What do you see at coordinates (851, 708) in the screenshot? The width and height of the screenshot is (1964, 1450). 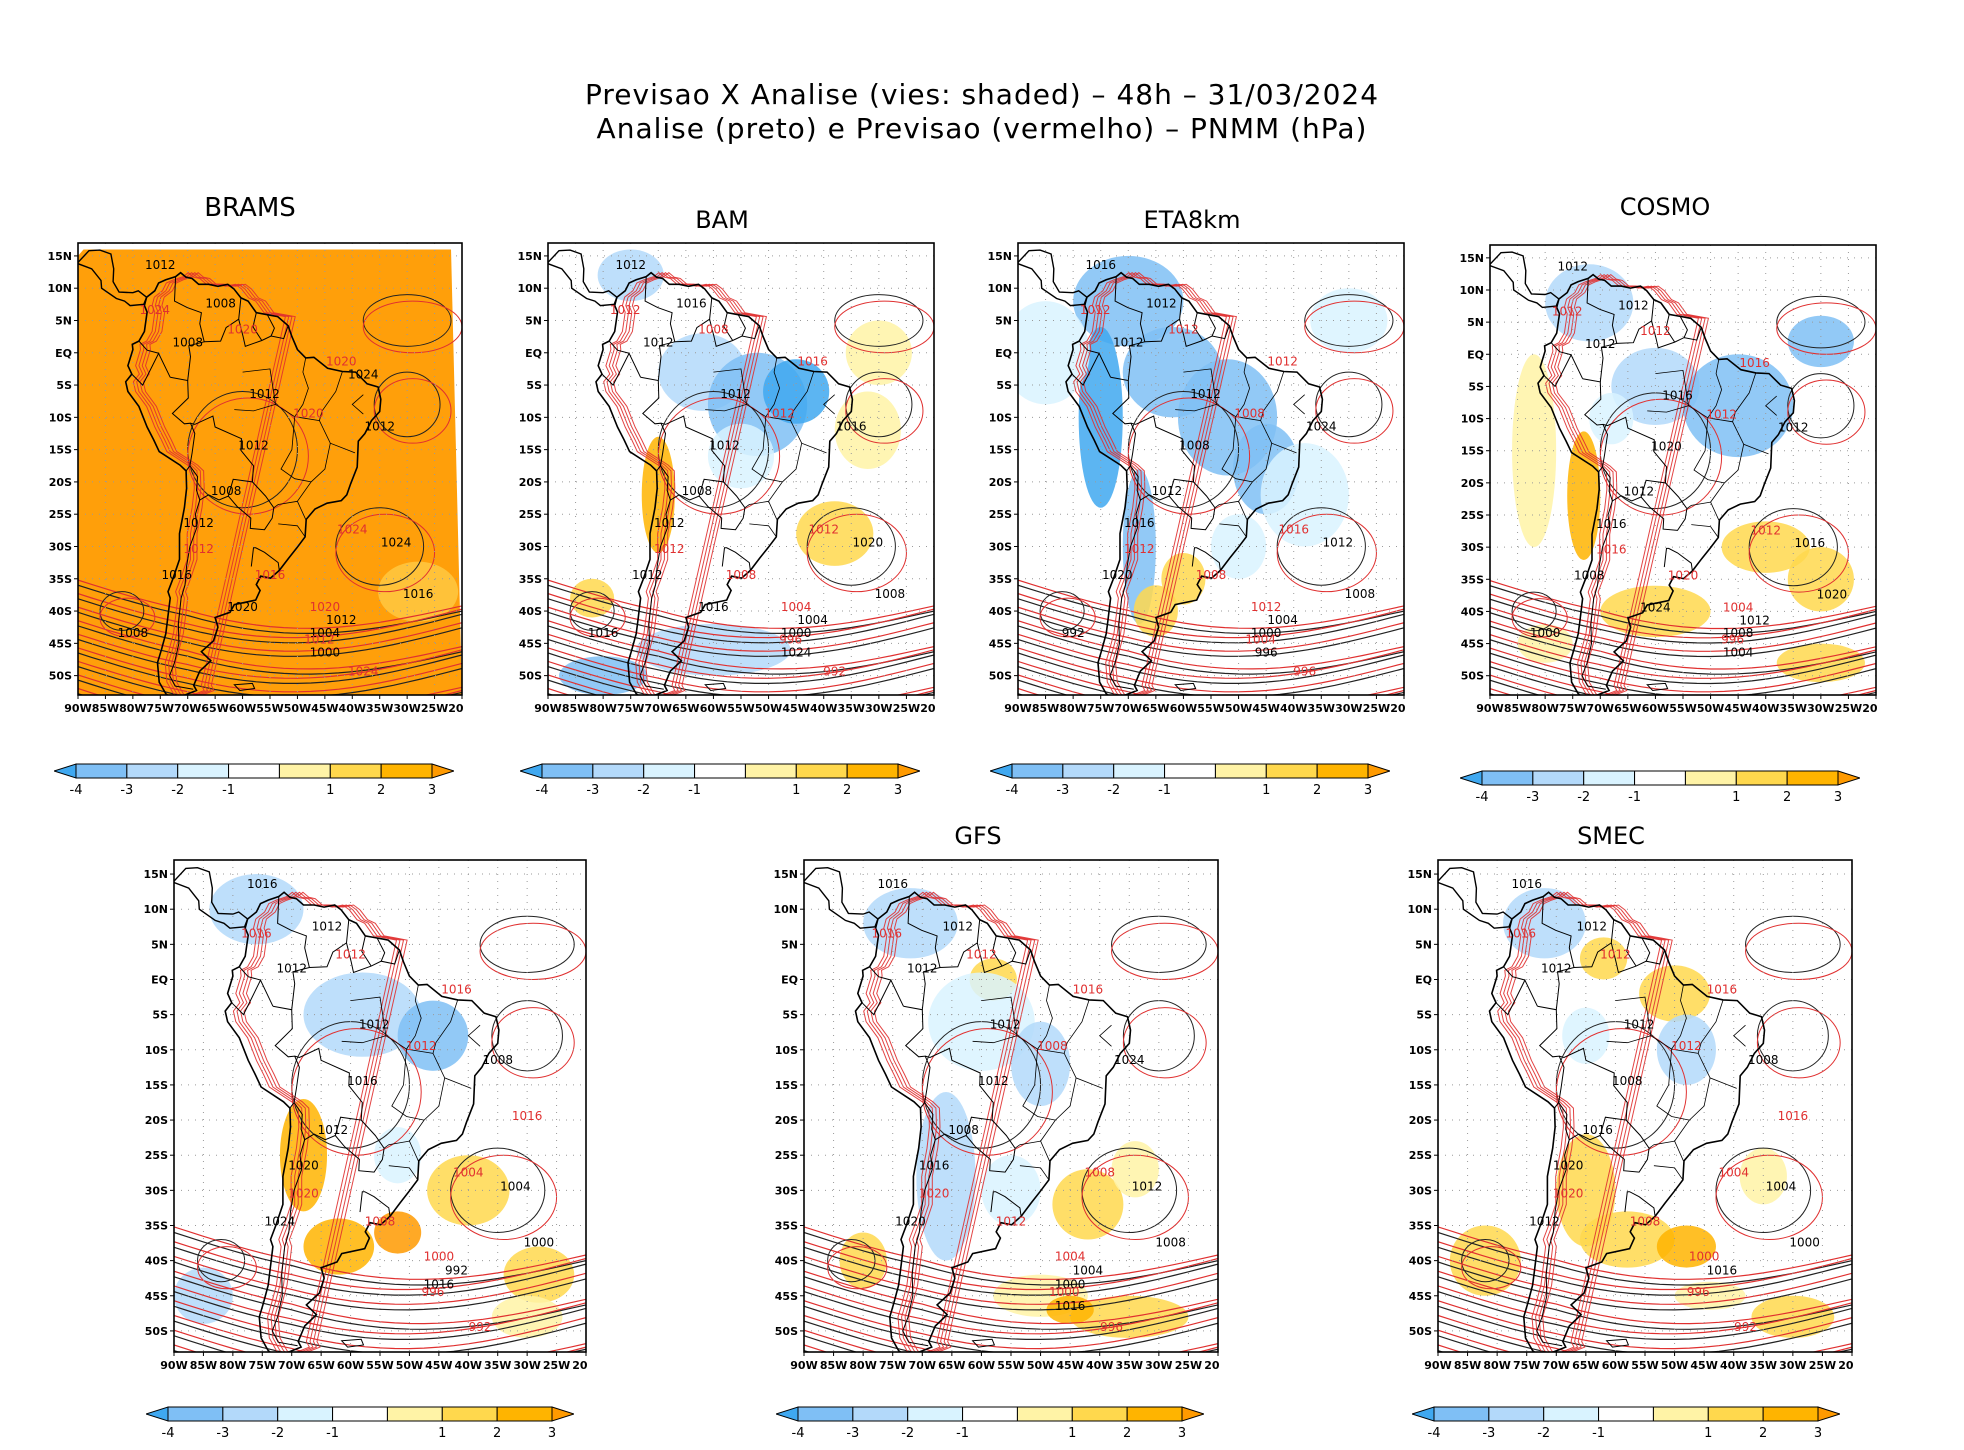 I see `lon-tick-label: 35W` at bounding box center [851, 708].